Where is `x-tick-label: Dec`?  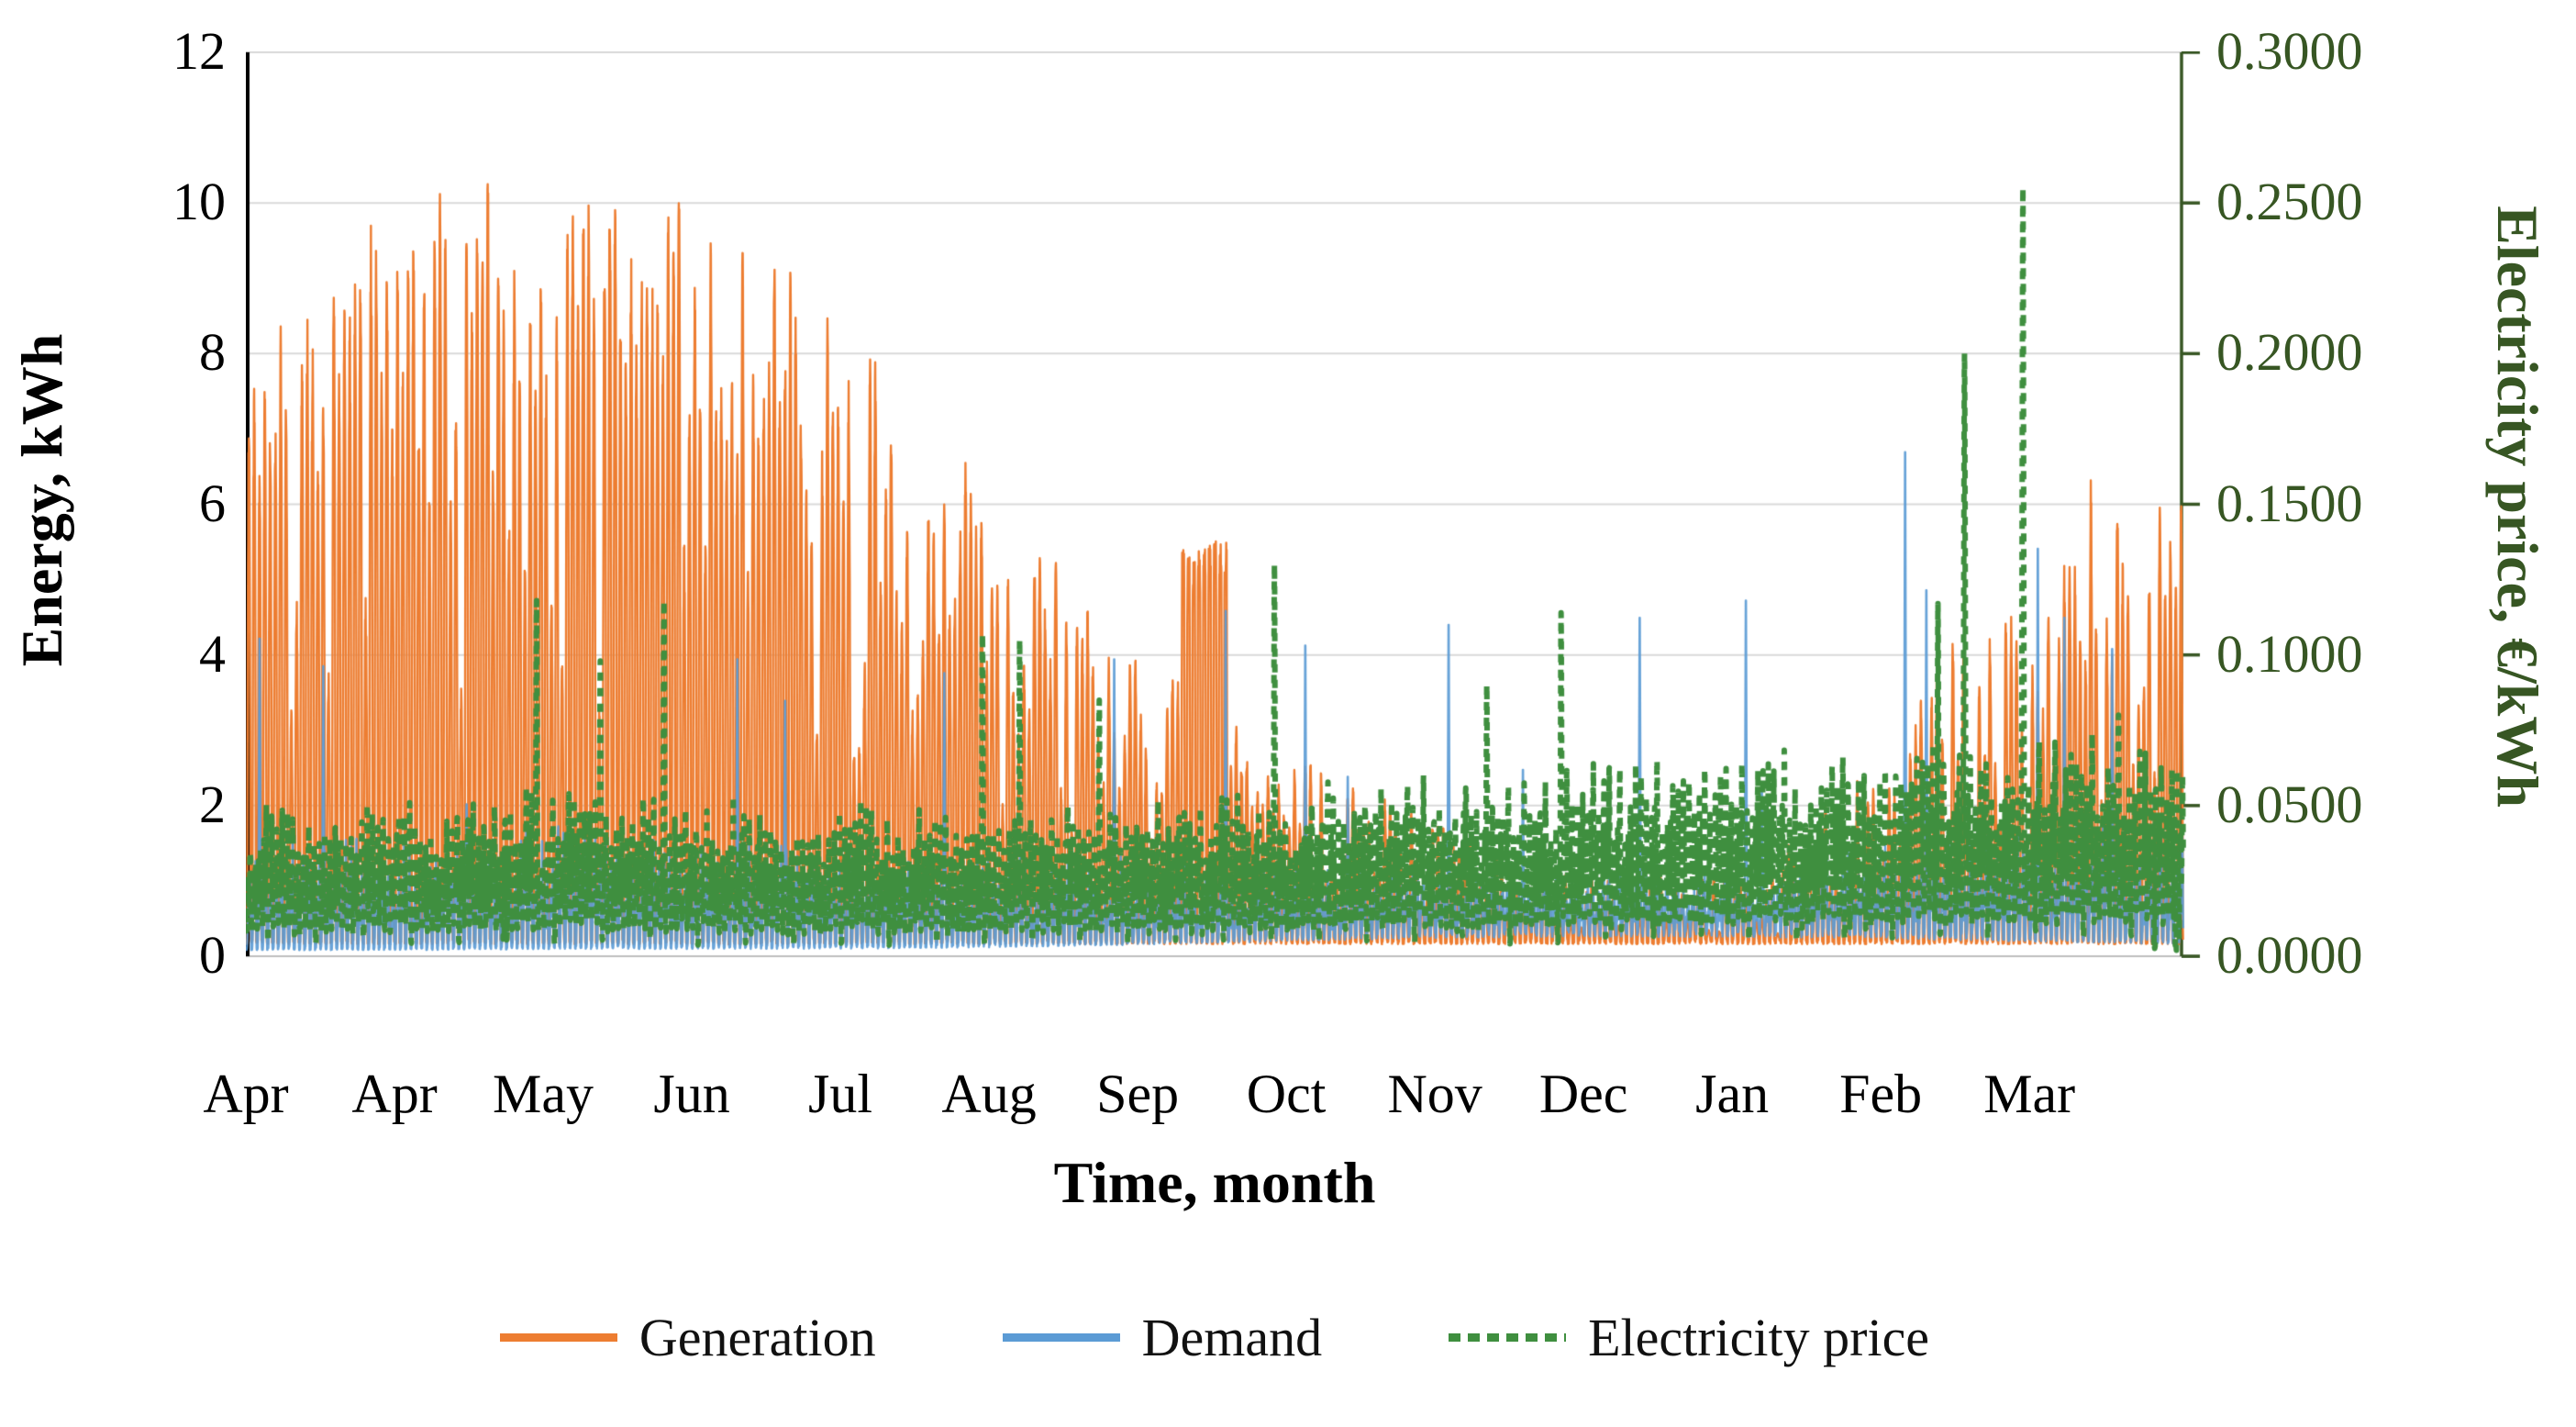 x-tick-label: Dec is located at coordinates (1583, 1094).